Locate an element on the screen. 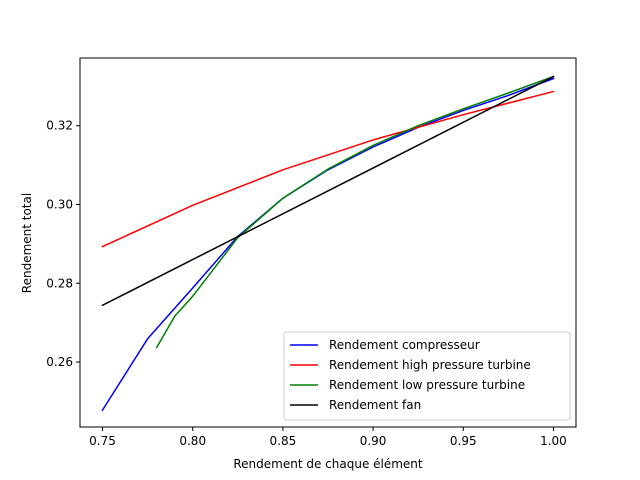  x-axis-label: Rendement de chaque élément is located at coordinates (328, 464).